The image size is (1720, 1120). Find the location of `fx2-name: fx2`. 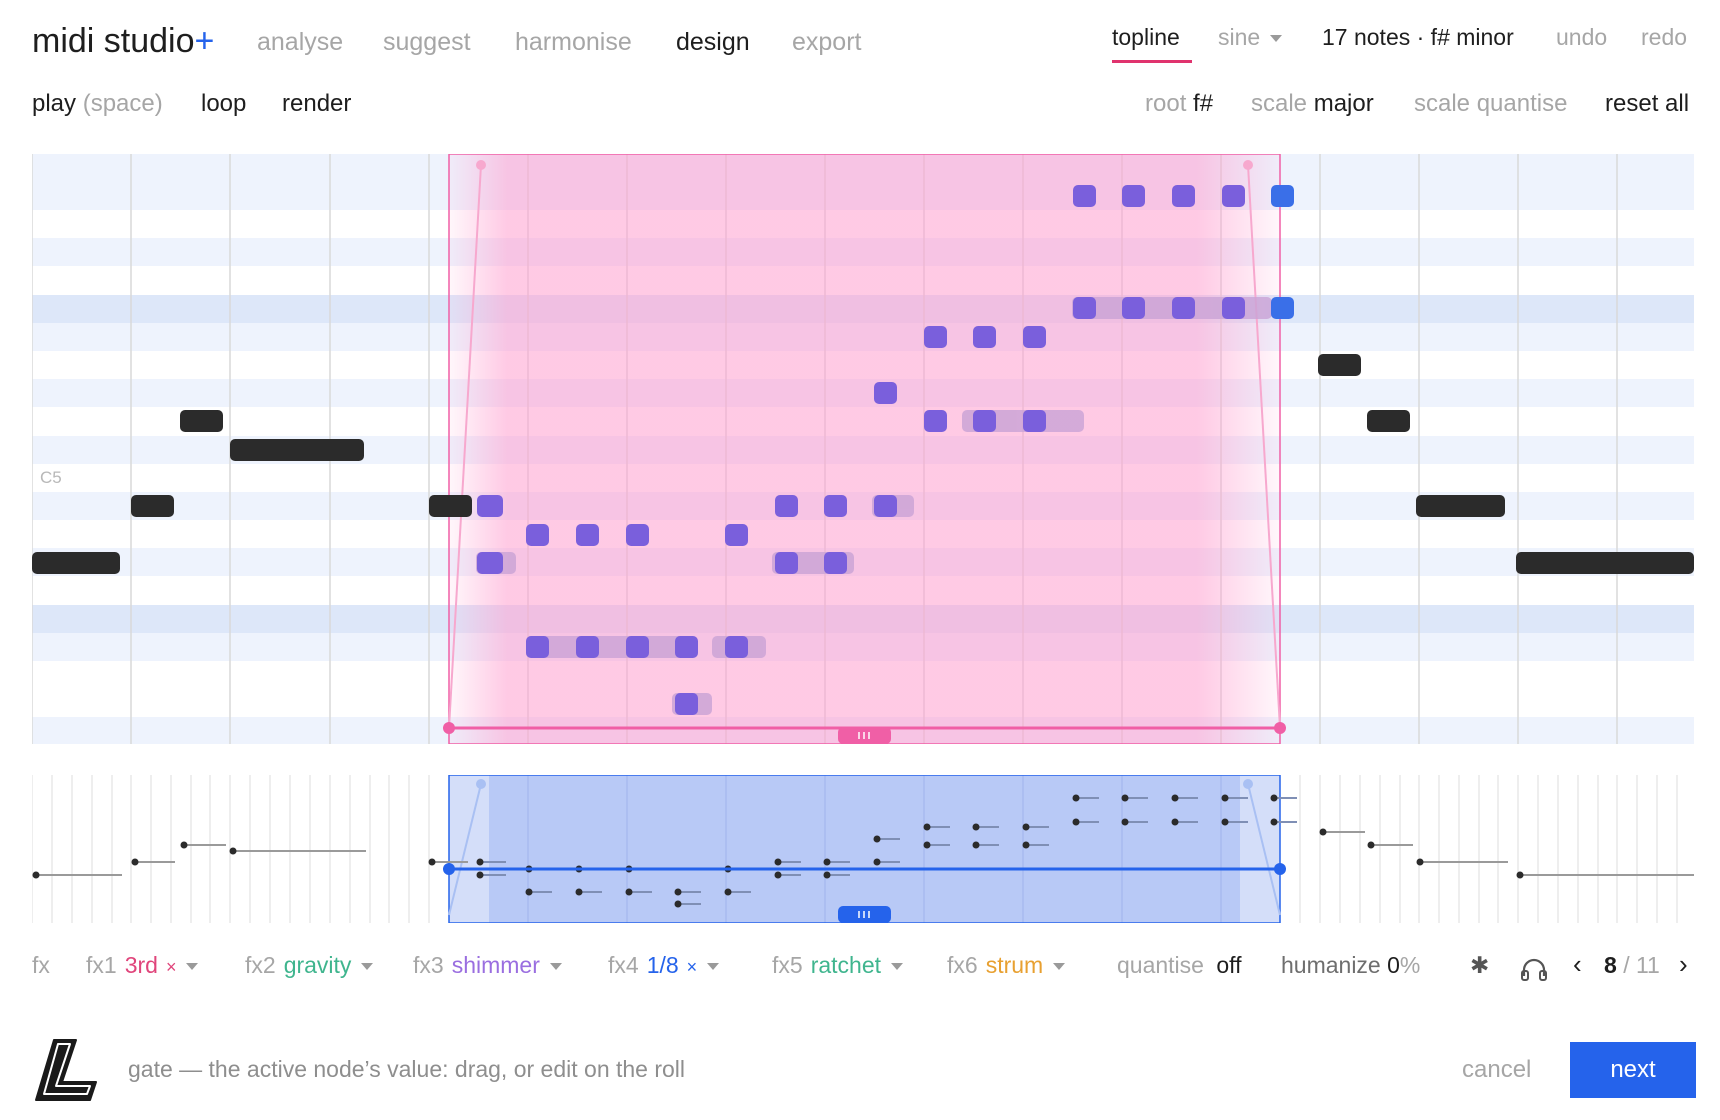

fx2-name: fx2 is located at coordinates (260, 965).